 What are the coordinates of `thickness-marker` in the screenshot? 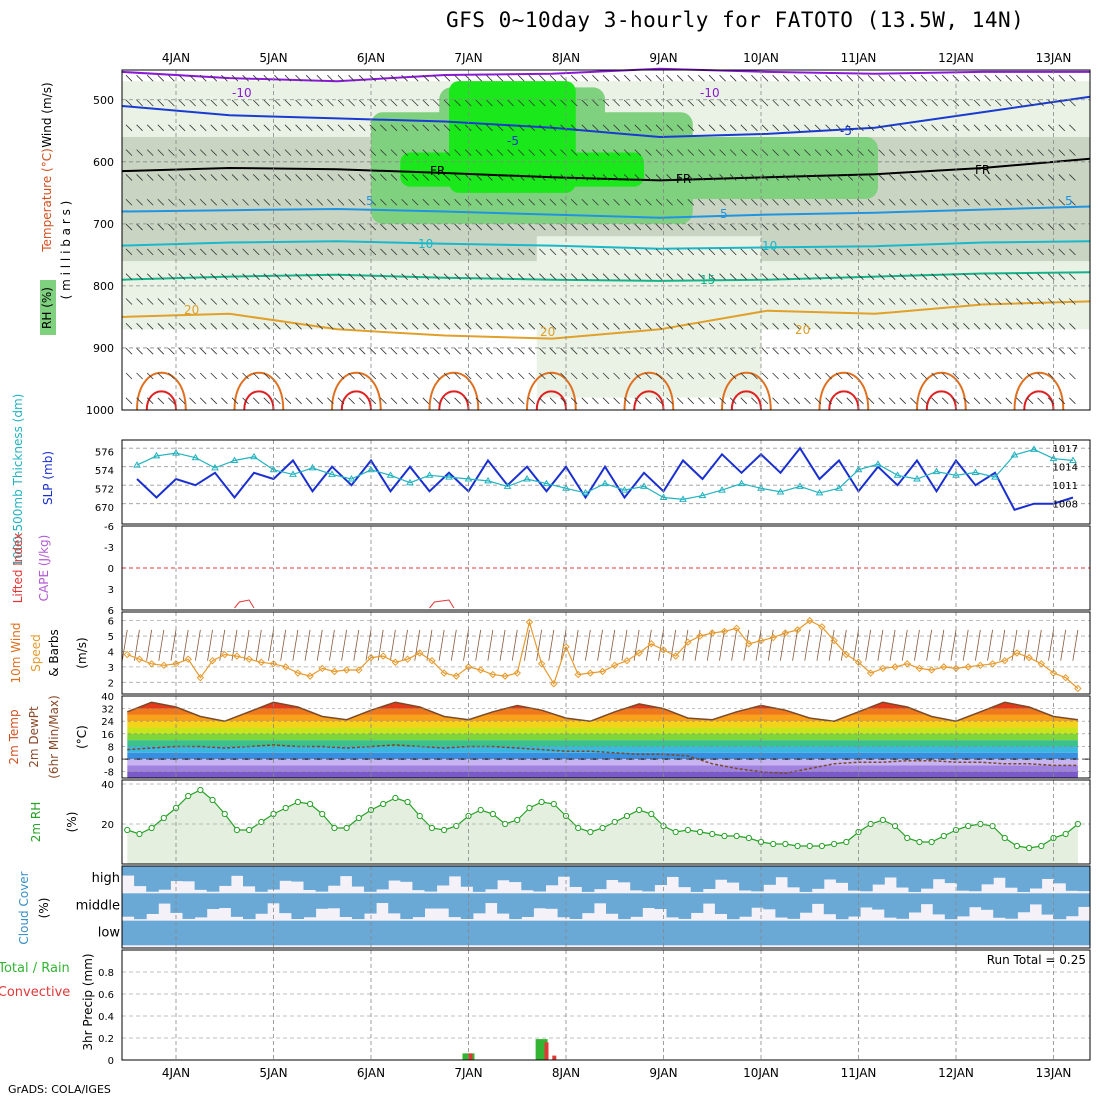 It's located at (819, 492).